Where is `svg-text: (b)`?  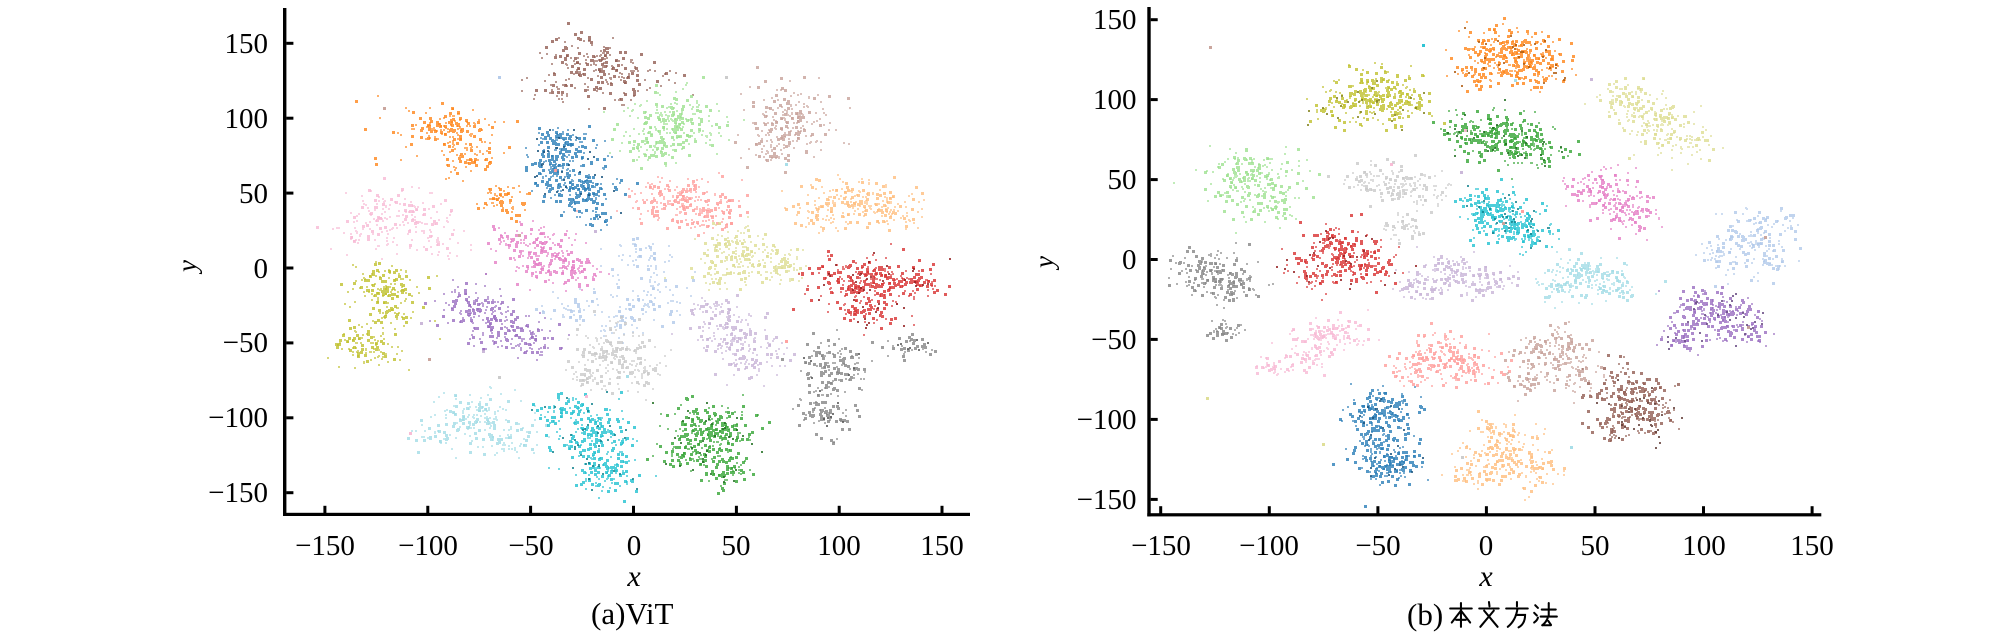
svg-text: (b) is located at coordinates (1425, 614).